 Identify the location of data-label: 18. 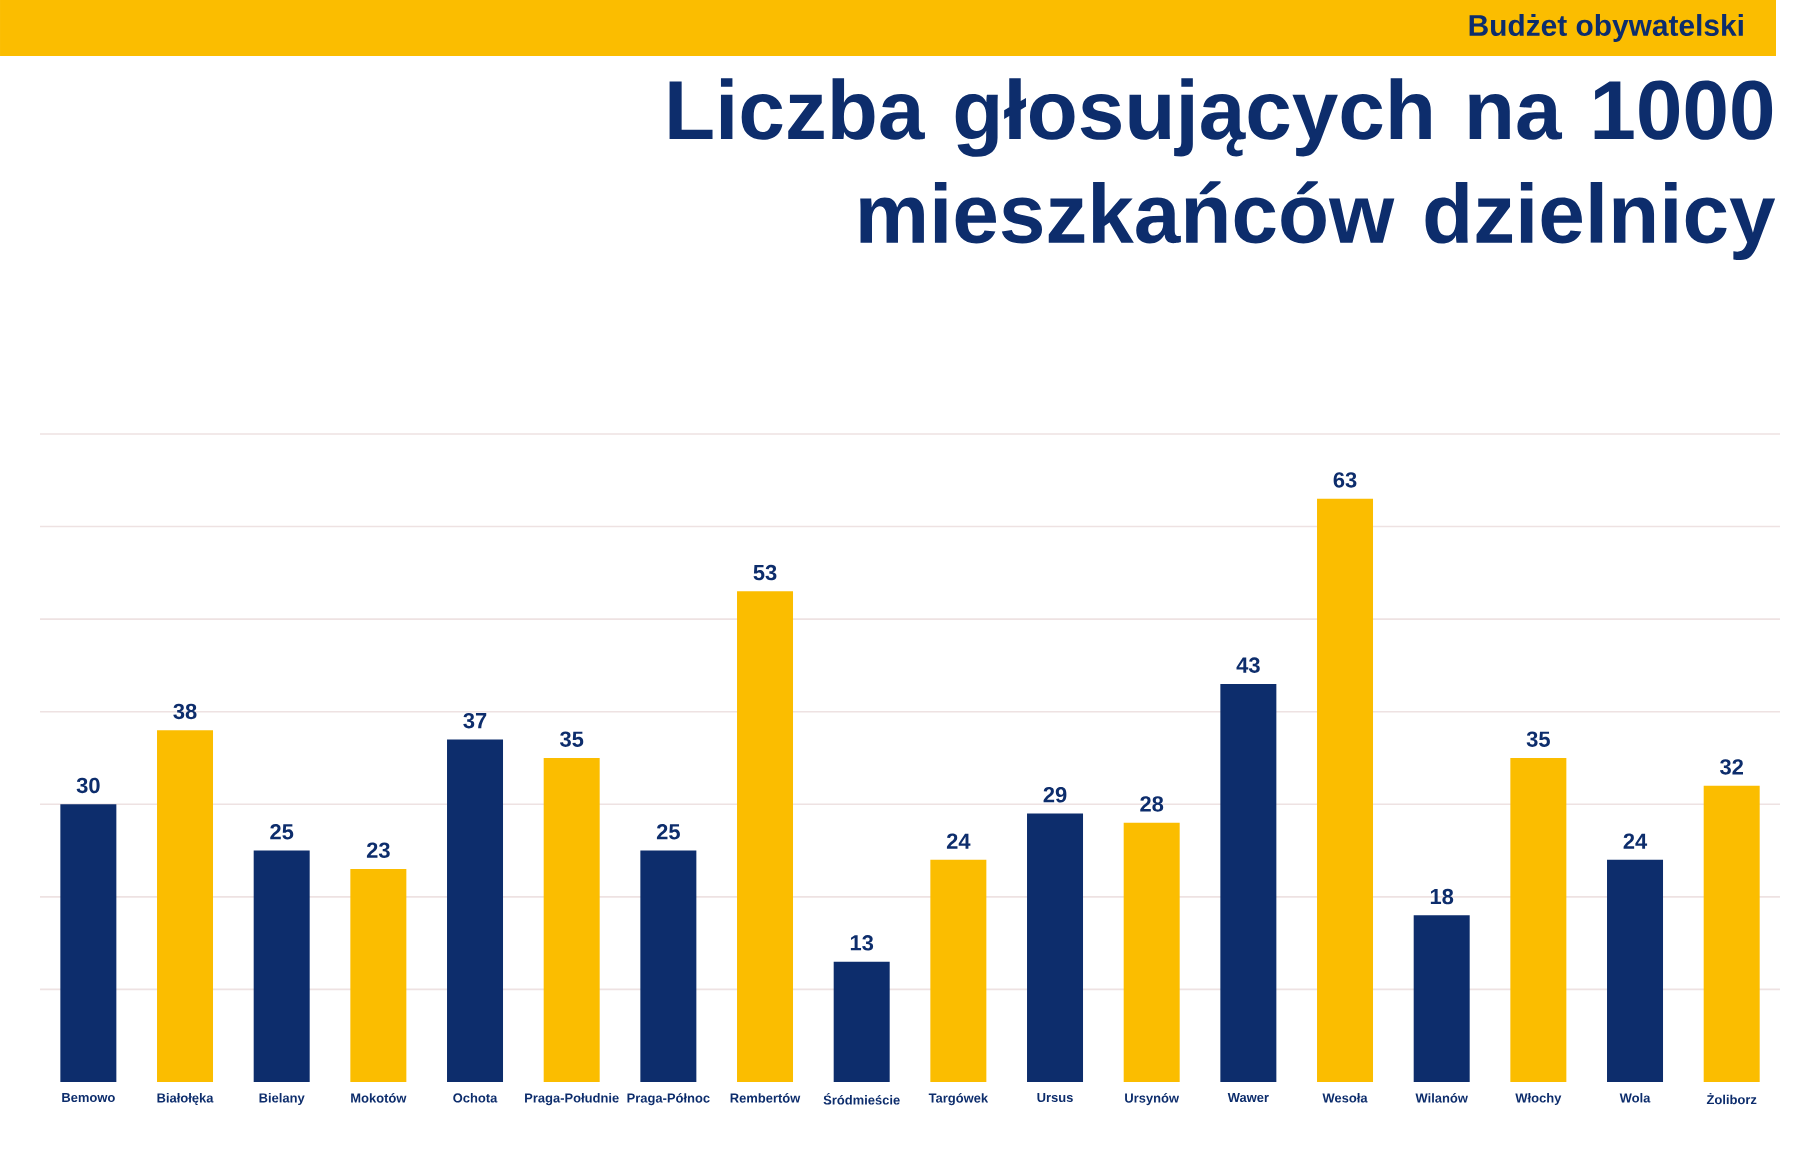
(1442, 896).